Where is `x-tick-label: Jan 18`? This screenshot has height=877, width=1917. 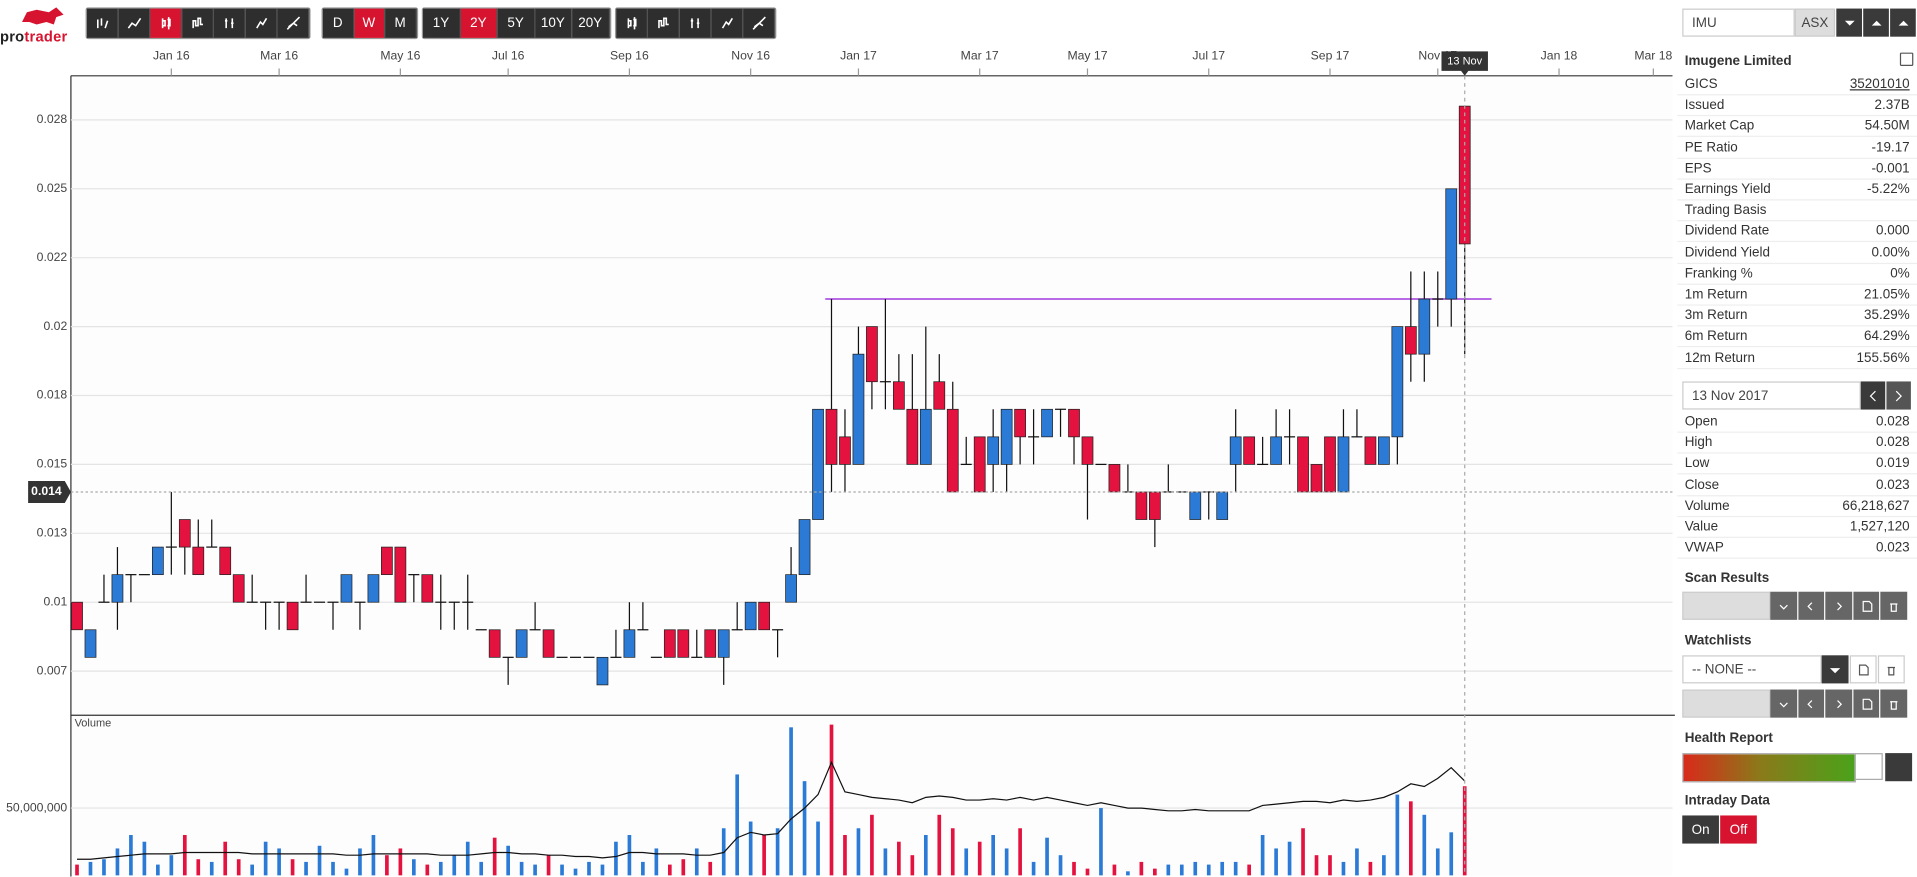
x-tick-label: Jan 18 is located at coordinates (1559, 55).